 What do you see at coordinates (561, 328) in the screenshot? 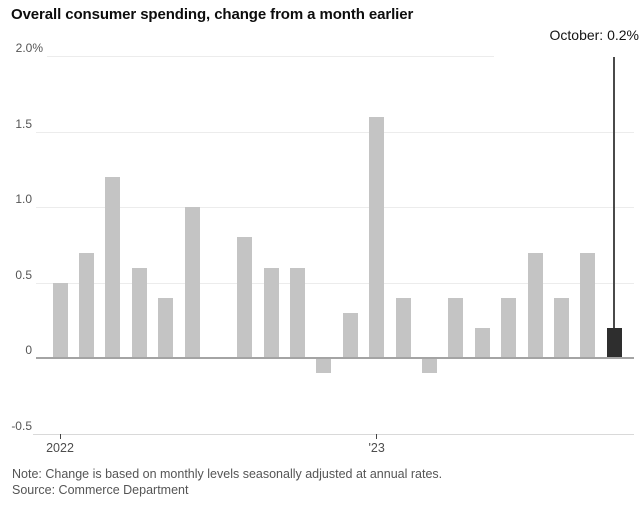
I see `bar-aug-2023` at bounding box center [561, 328].